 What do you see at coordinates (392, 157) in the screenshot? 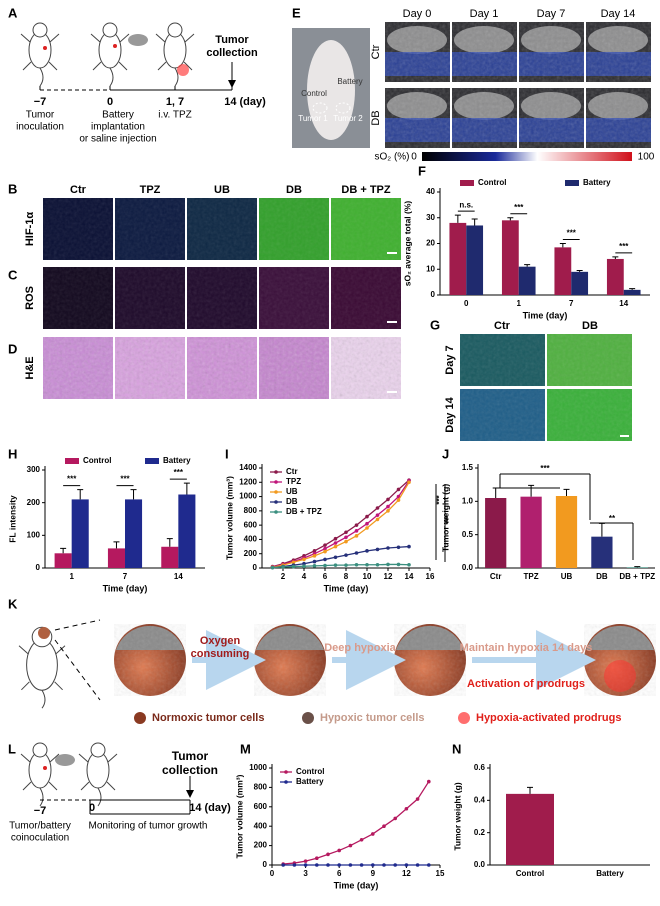
I see `label: sO₂ (%)` at bounding box center [392, 157].